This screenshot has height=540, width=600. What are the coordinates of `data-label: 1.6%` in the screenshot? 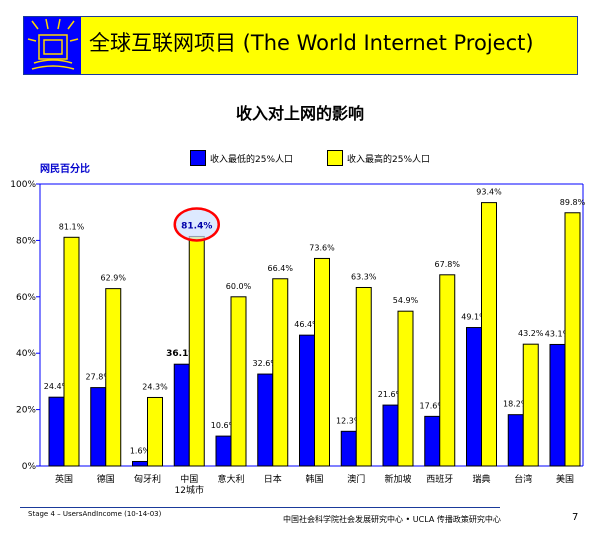 It's located at (140, 450).